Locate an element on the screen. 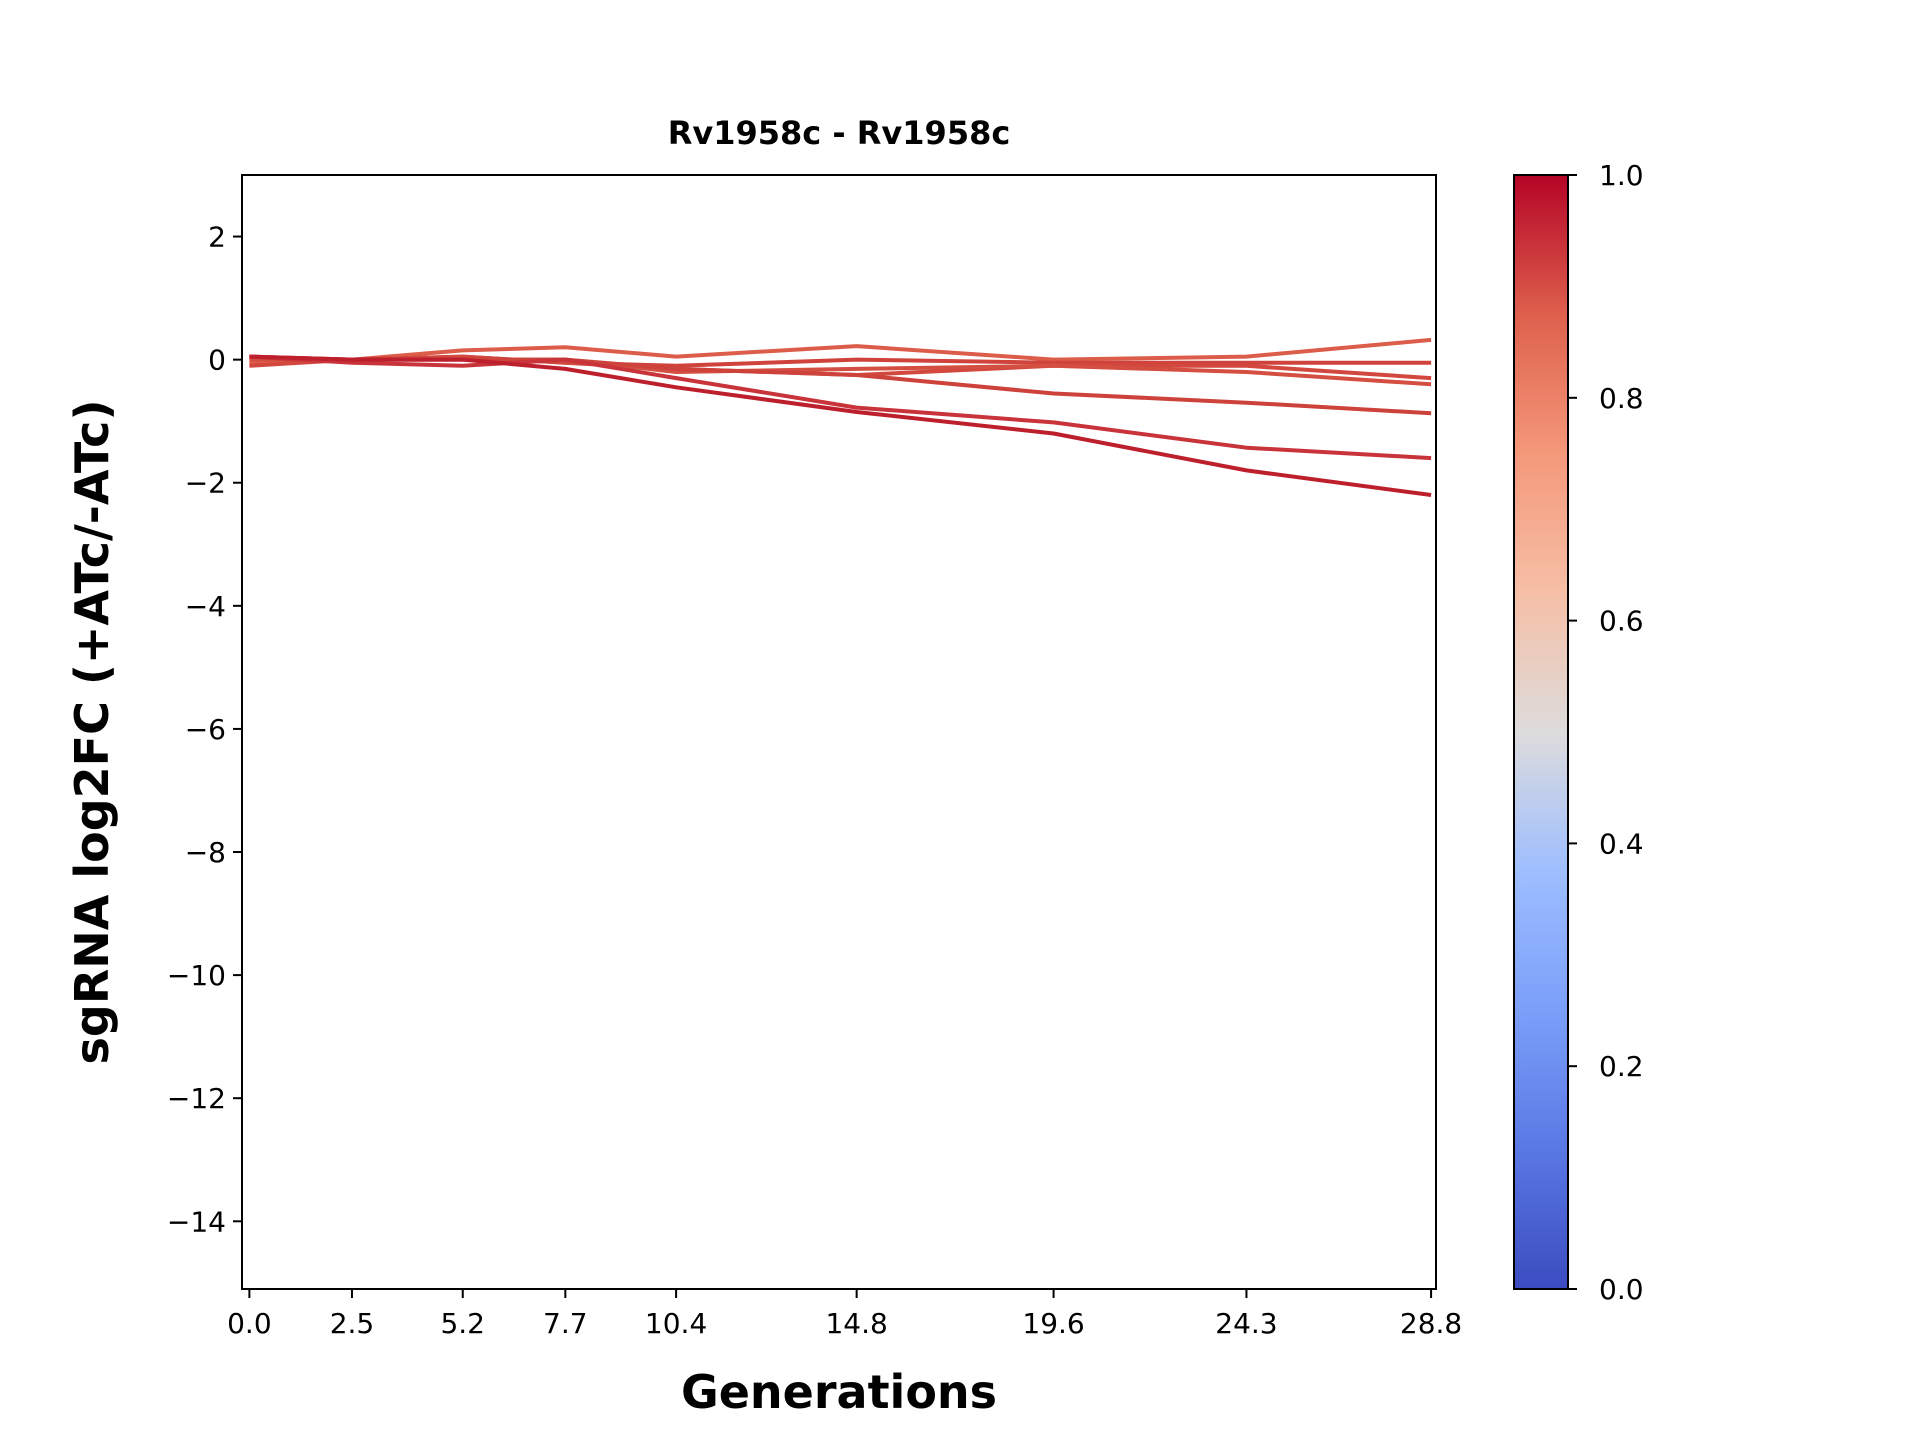  y-tick-label: 2 is located at coordinates (217, 237).